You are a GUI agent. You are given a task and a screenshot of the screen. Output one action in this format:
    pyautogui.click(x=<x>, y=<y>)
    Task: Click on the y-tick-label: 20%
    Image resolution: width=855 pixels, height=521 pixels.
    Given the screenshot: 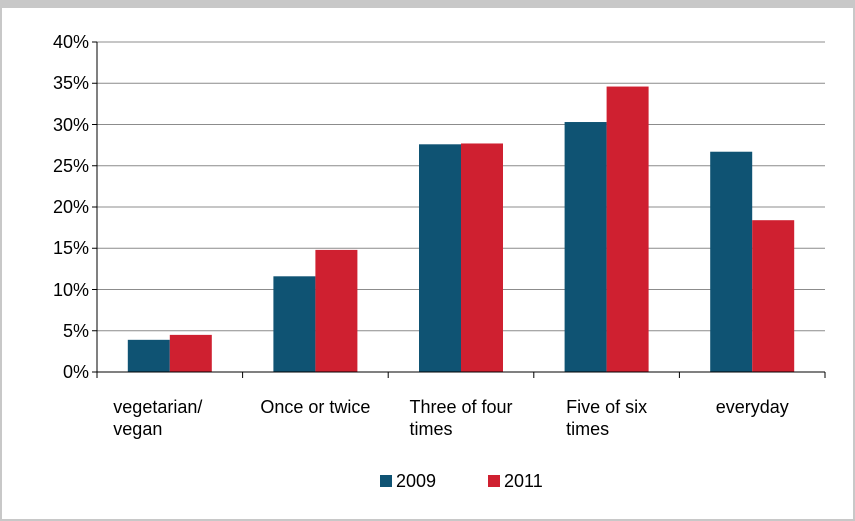 What is the action you would take?
    pyautogui.click(x=70, y=207)
    